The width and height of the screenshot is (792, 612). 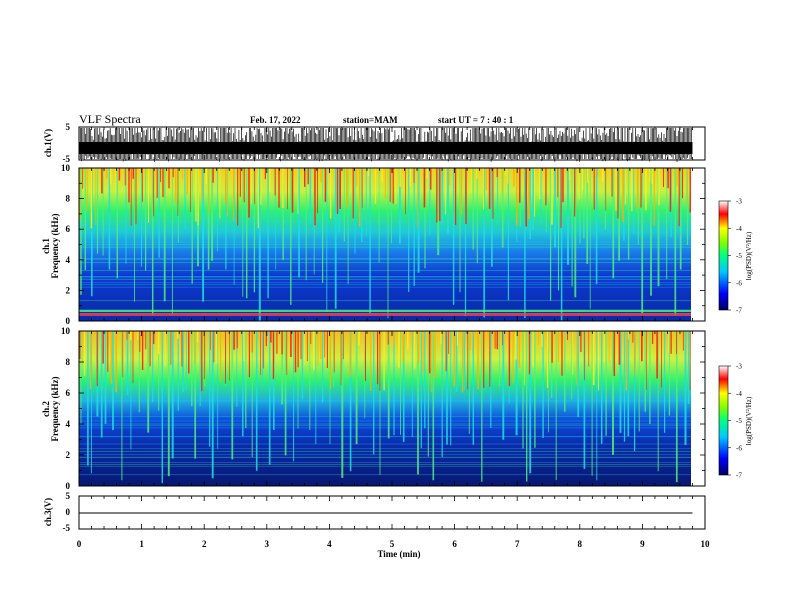 What do you see at coordinates (46, 246) in the screenshot?
I see `ch1-spectrogram-ylabel-channel: ch.1` at bounding box center [46, 246].